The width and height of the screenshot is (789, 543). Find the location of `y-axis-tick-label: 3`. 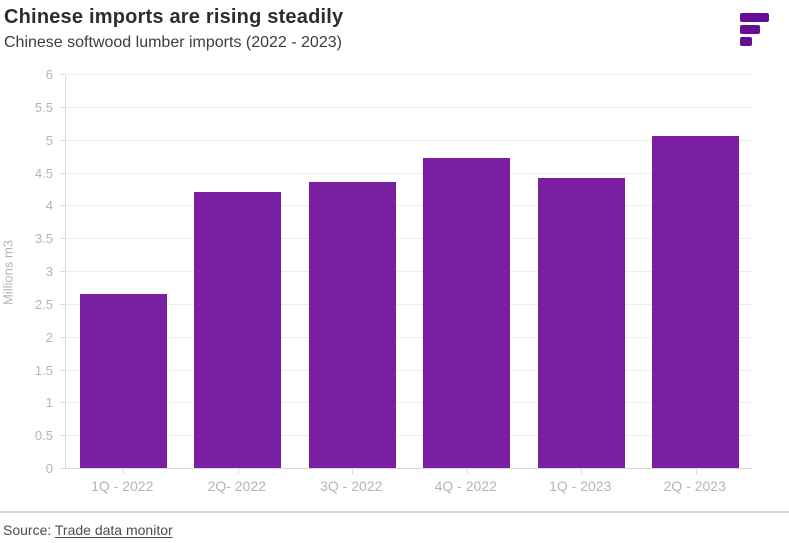

y-axis-tick-label: 3 is located at coordinates (49, 271).